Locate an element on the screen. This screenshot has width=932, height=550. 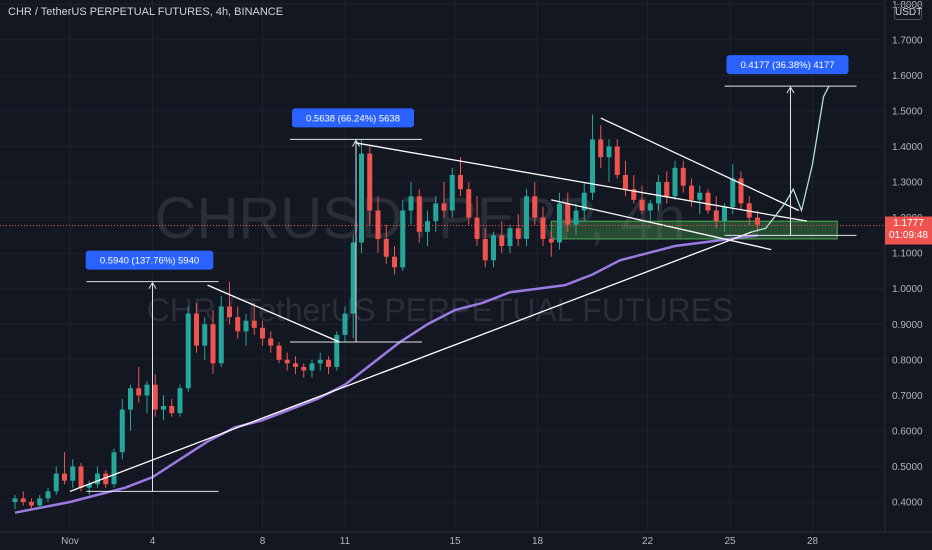
support-zone is located at coordinates (694, 230).